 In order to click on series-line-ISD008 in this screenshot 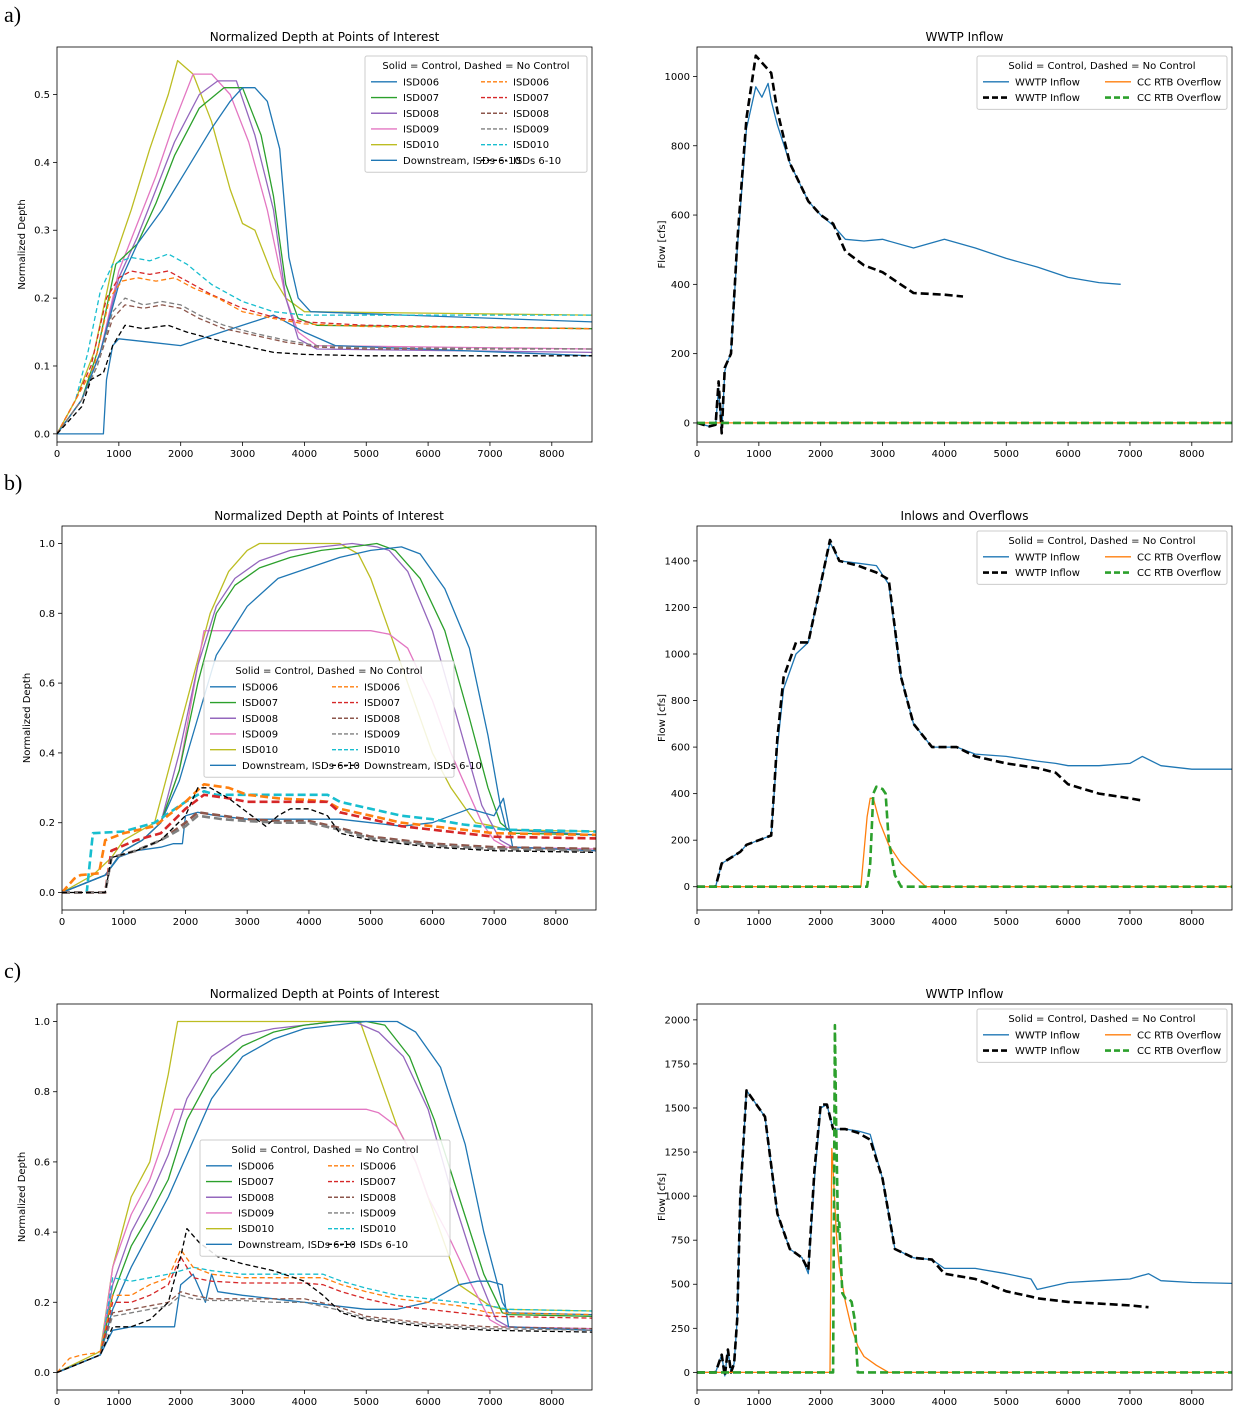, I will do `click(324, 257)`.